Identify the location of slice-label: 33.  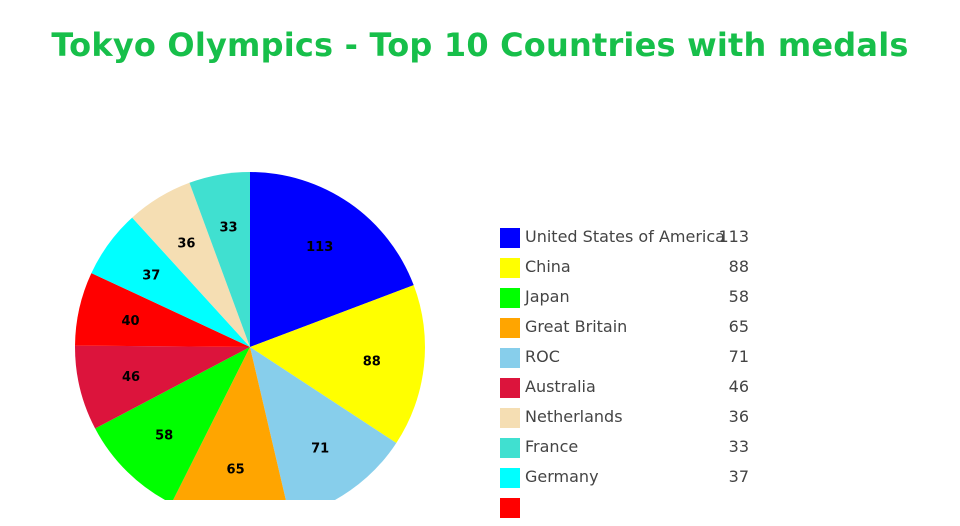
(228, 227).